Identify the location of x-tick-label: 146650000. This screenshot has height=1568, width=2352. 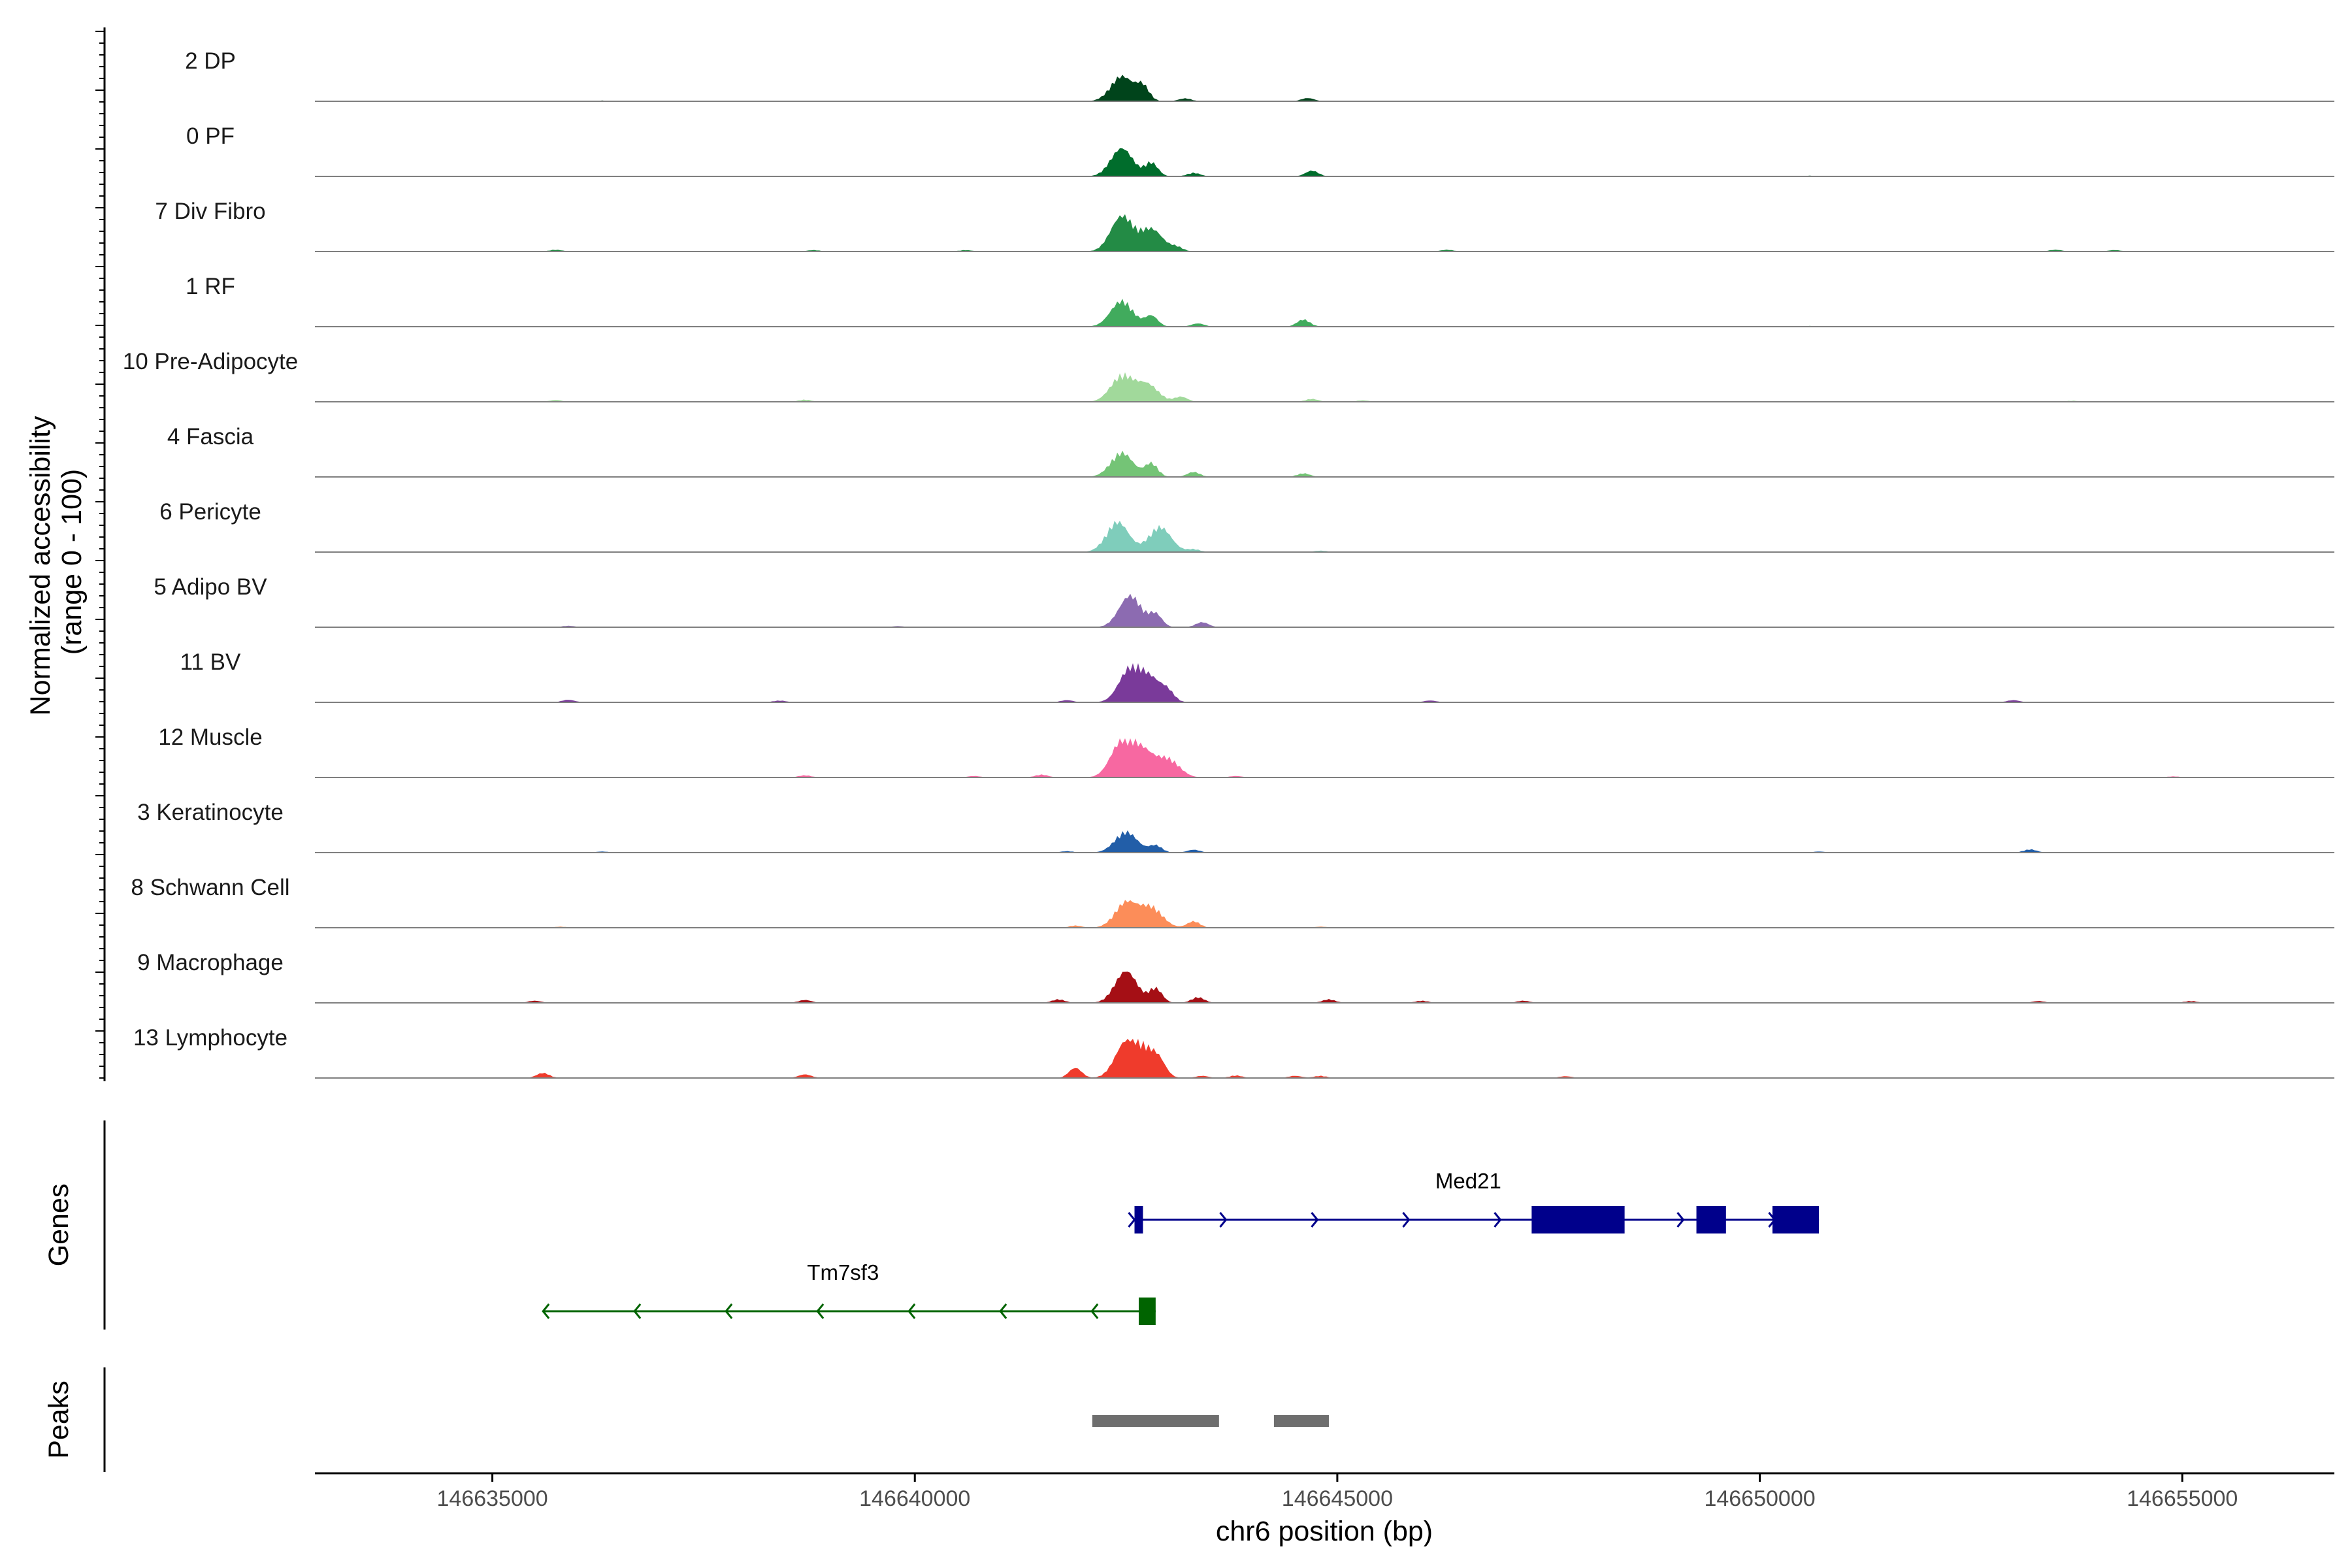
(1759, 1498).